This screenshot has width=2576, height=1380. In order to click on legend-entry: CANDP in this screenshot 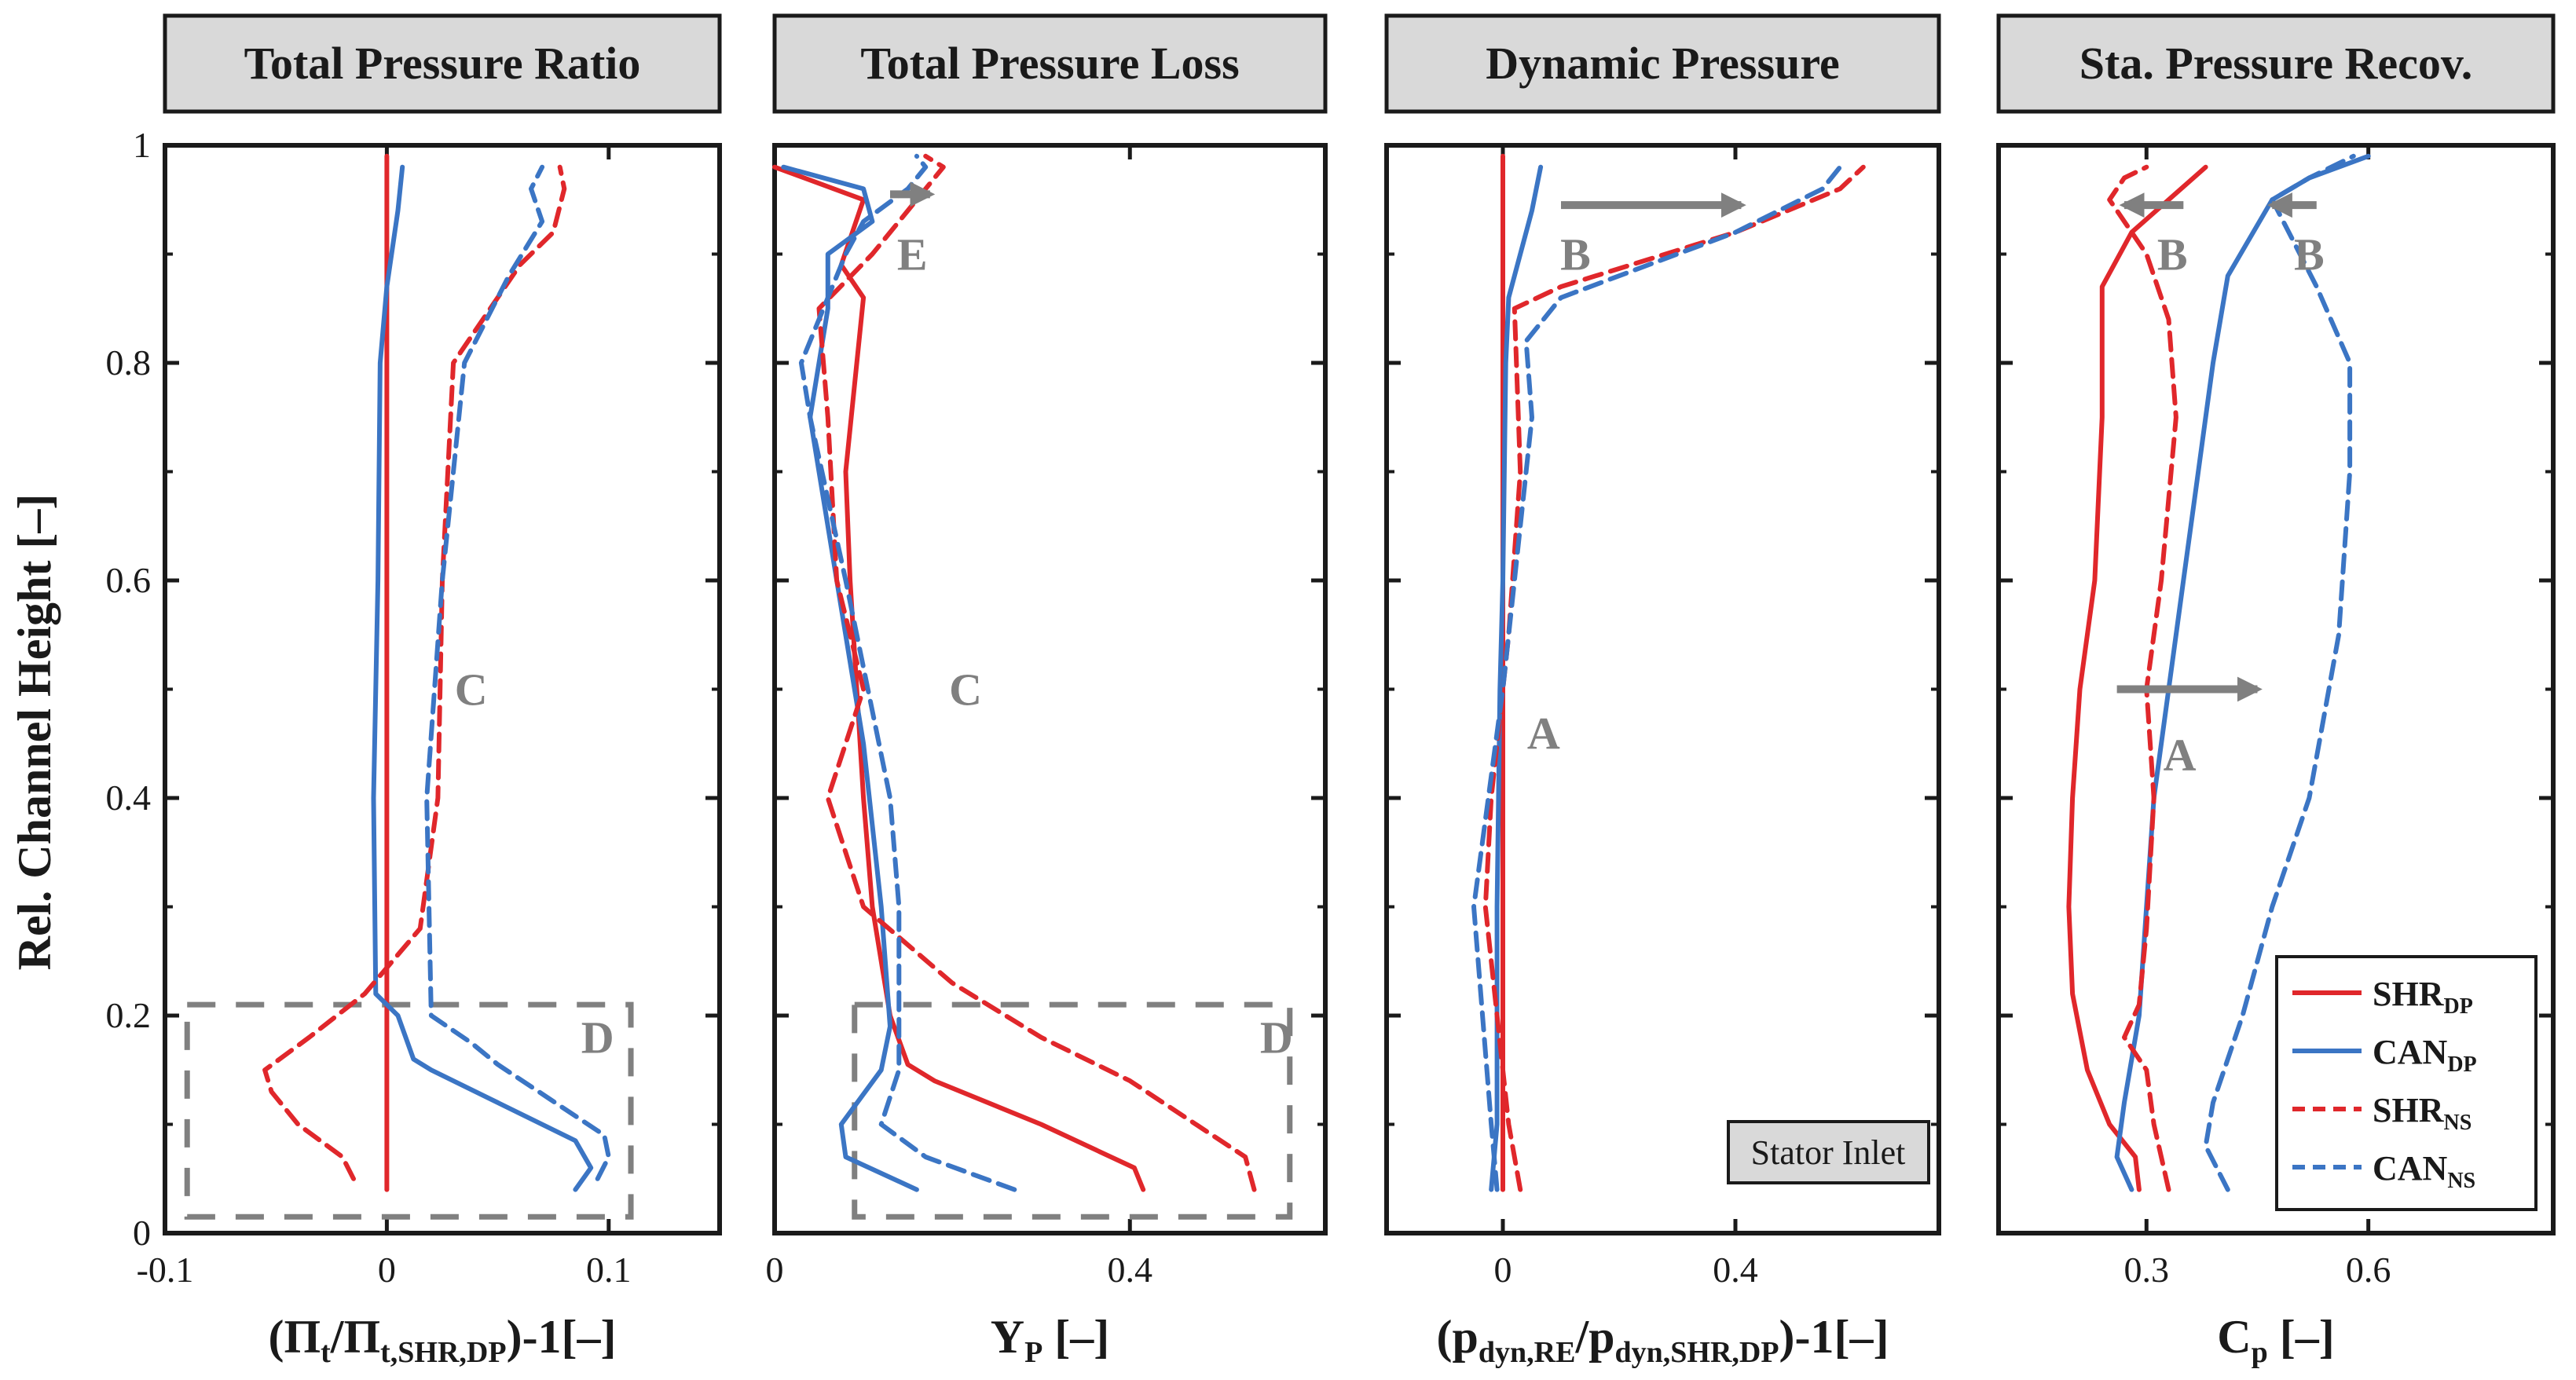, I will do `click(2425, 1055)`.